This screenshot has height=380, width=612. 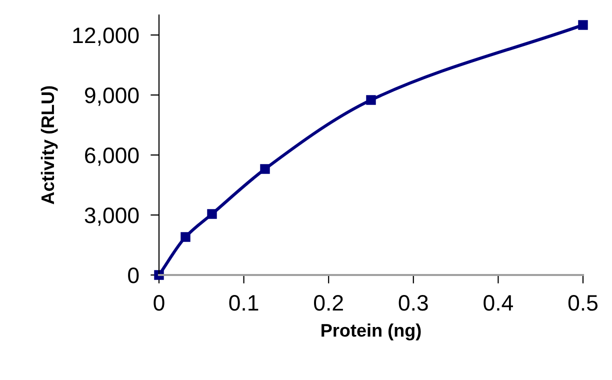 What do you see at coordinates (583, 303) in the screenshot?
I see `x-tick-label: 0.5` at bounding box center [583, 303].